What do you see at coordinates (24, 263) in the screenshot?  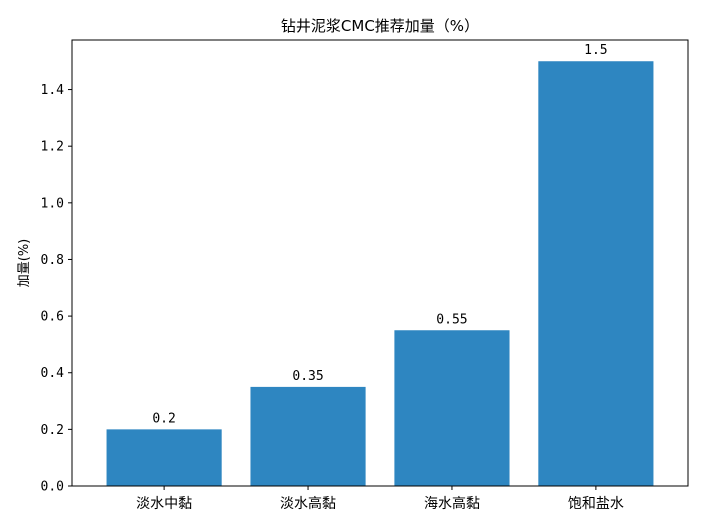 I see `y-axis-title: 加量(%)` at bounding box center [24, 263].